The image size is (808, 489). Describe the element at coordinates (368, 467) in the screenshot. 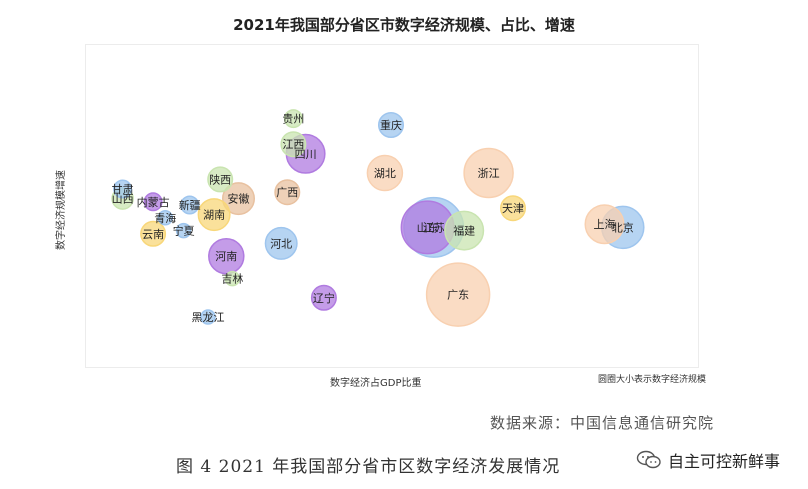

I see `figure-caption: 图 4 2021 年我国部分省市区数字经济发展情况` at that location.